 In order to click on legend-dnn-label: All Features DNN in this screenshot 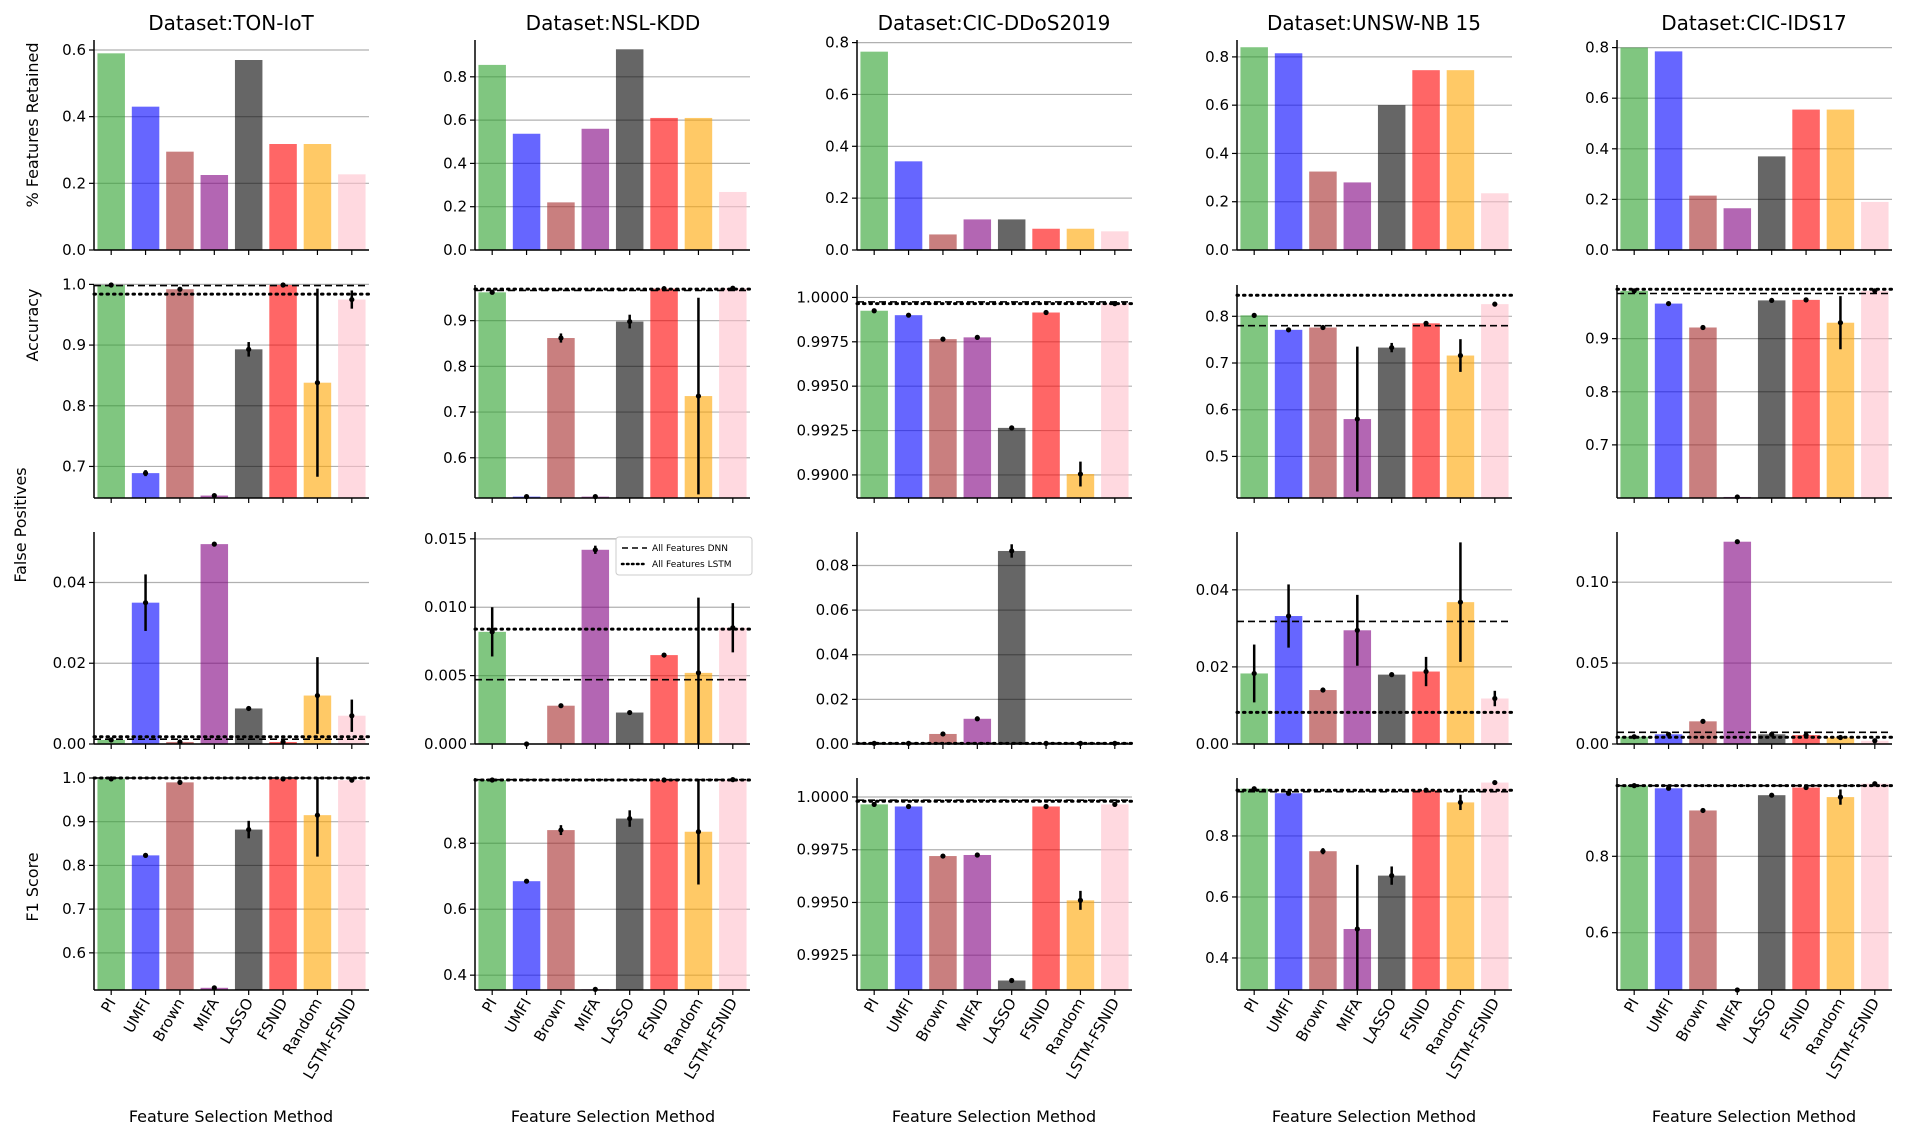, I will do `click(690, 549)`.